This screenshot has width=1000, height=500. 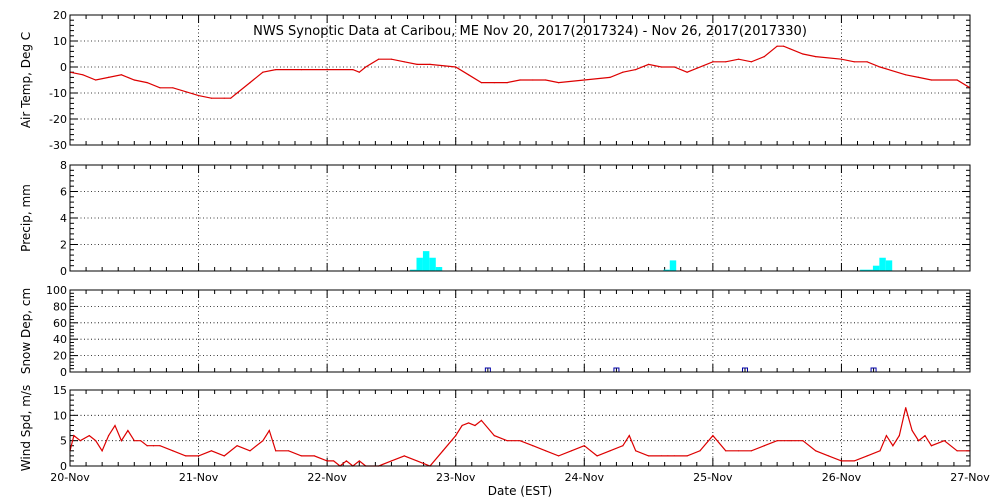 I want to click on y-tick-label: 100, so click(x=56, y=290).